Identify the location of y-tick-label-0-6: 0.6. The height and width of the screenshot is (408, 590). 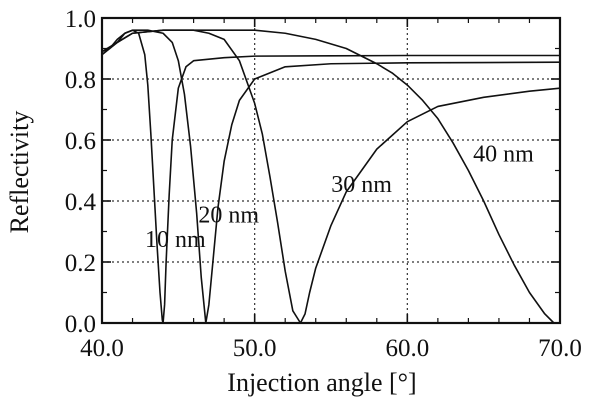
(80, 141).